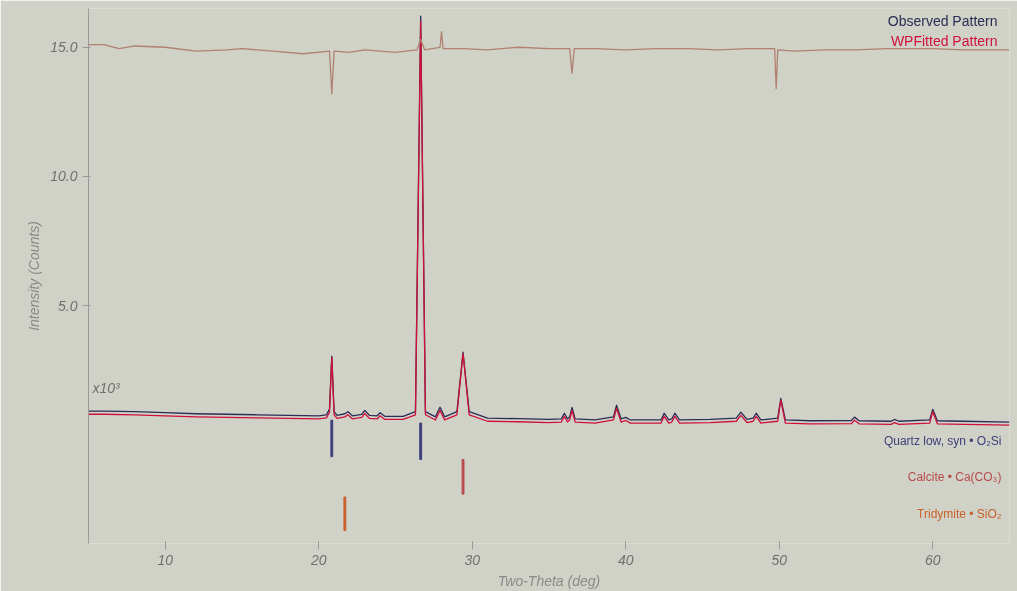 Image resolution: width=1017 pixels, height=591 pixels. What do you see at coordinates (959, 513) in the screenshot?
I see `text: Tridymite • SiO₂` at bounding box center [959, 513].